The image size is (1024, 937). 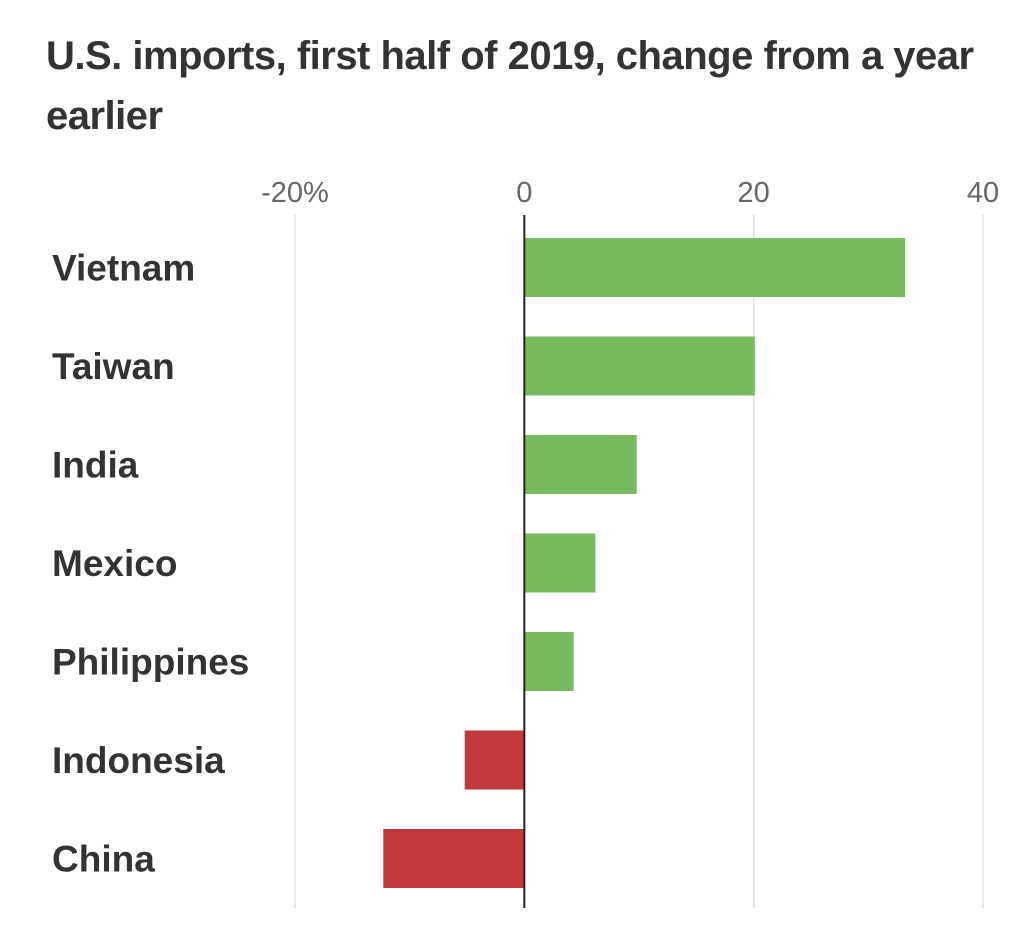 I want to click on category-label: Mexico, so click(x=114, y=563).